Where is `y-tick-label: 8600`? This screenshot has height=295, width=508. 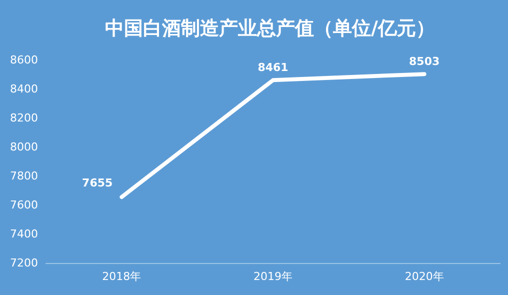
y-tick-label: 8600 is located at coordinates (24, 60).